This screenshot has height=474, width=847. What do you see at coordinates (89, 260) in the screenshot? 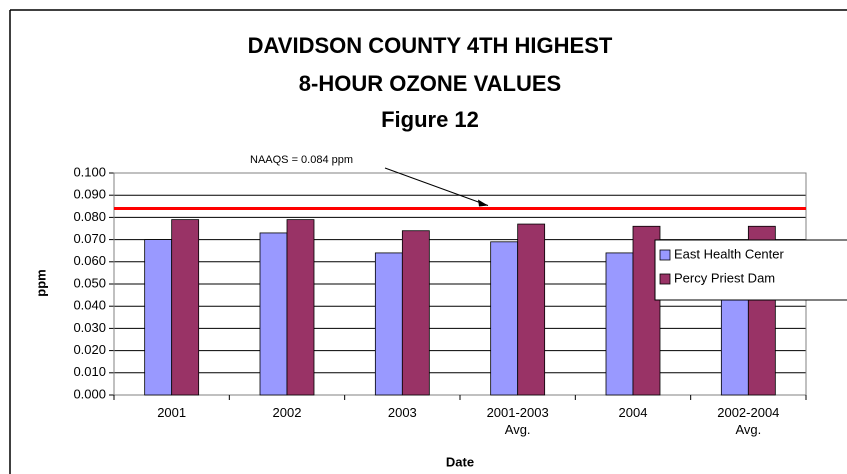
I see `y-tick-label: 0.060` at bounding box center [89, 260].